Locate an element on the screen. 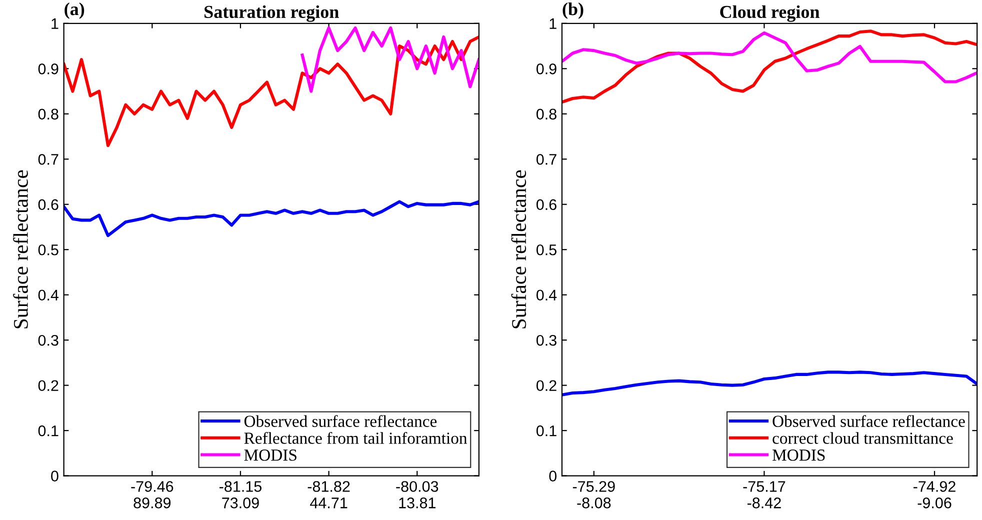 The height and width of the screenshot is (520, 982). text: (b) is located at coordinates (573, 10).